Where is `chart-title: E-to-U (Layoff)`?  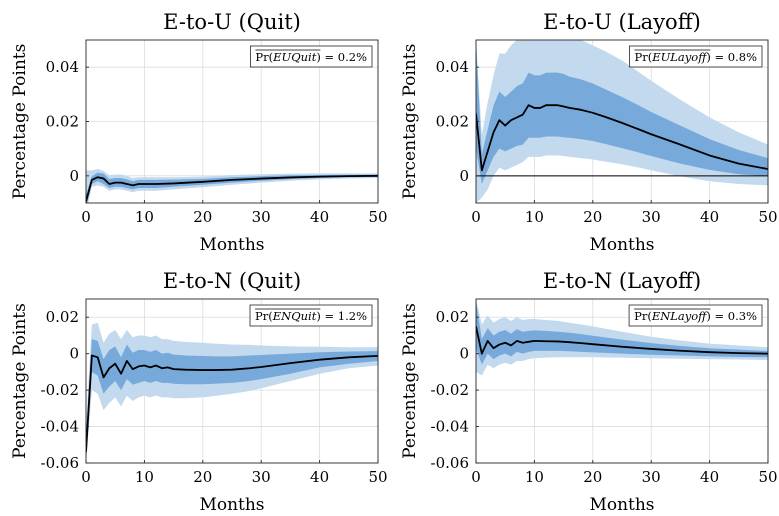 chart-title: E-to-U (Layoff) is located at coordinates (622, 22).